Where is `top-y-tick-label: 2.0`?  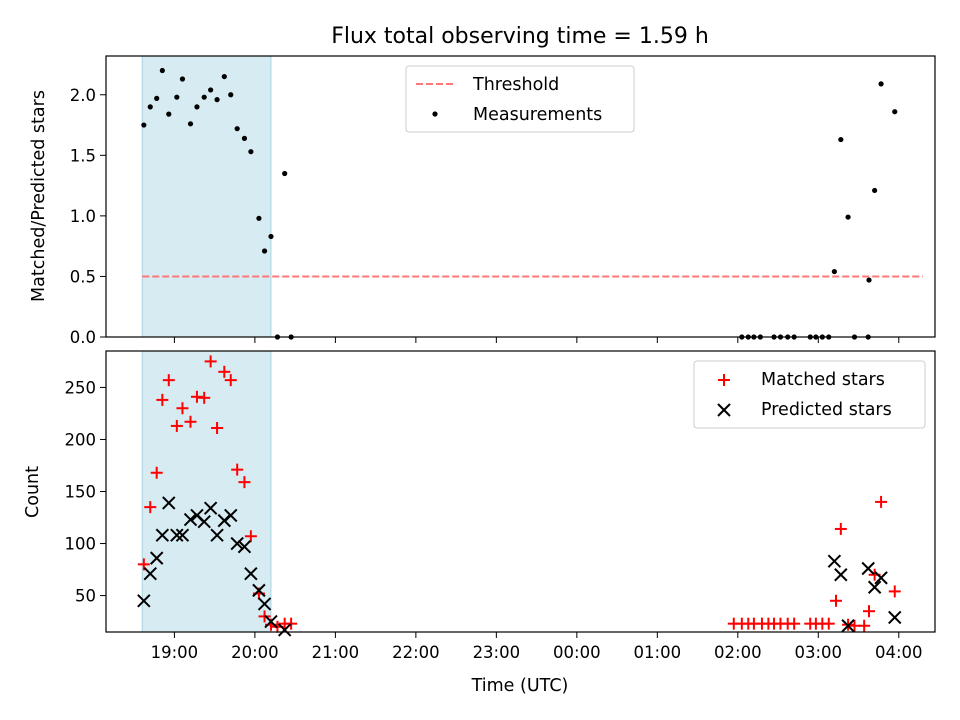
top-y-tick-label: 2.0 is located at coordinates (83, 95).